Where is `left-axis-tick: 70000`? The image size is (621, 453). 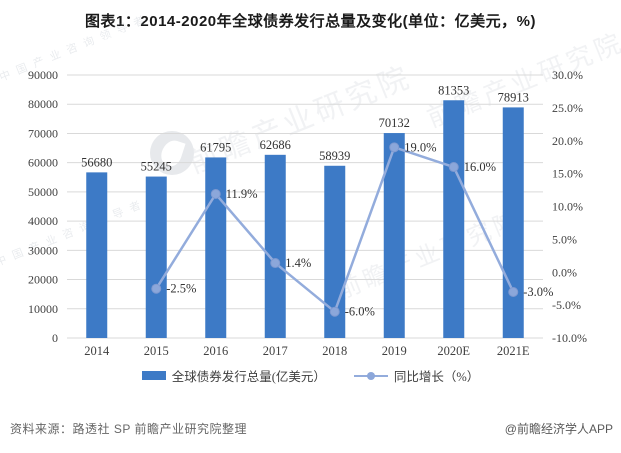
left-axis-tick: 70000 is located at coordinates (43, 133).